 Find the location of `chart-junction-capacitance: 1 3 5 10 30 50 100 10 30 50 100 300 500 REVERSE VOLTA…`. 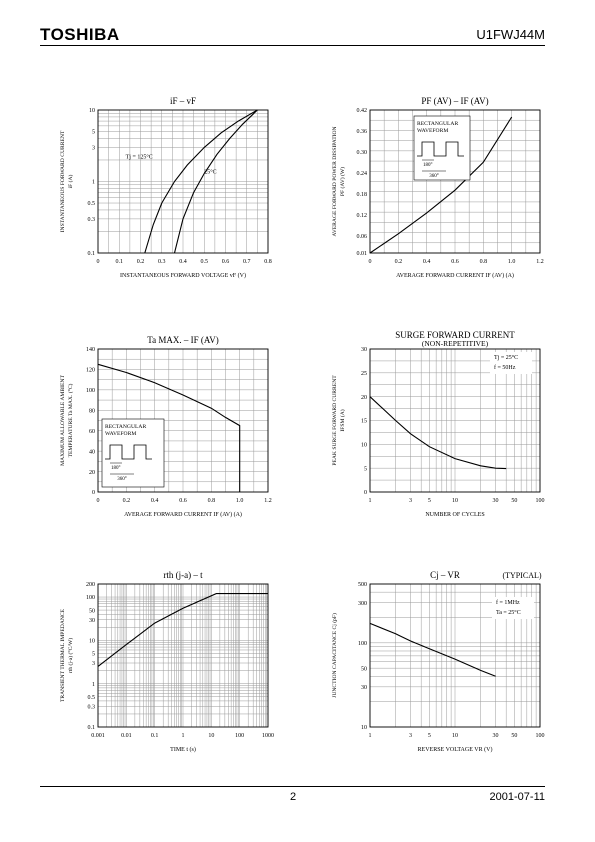

chart-junction-capacitance: 1 3 5 10 30 50 100 10 30 50 100 300 500 REVERSE VOLTA… is located at coordinates (438, 661).